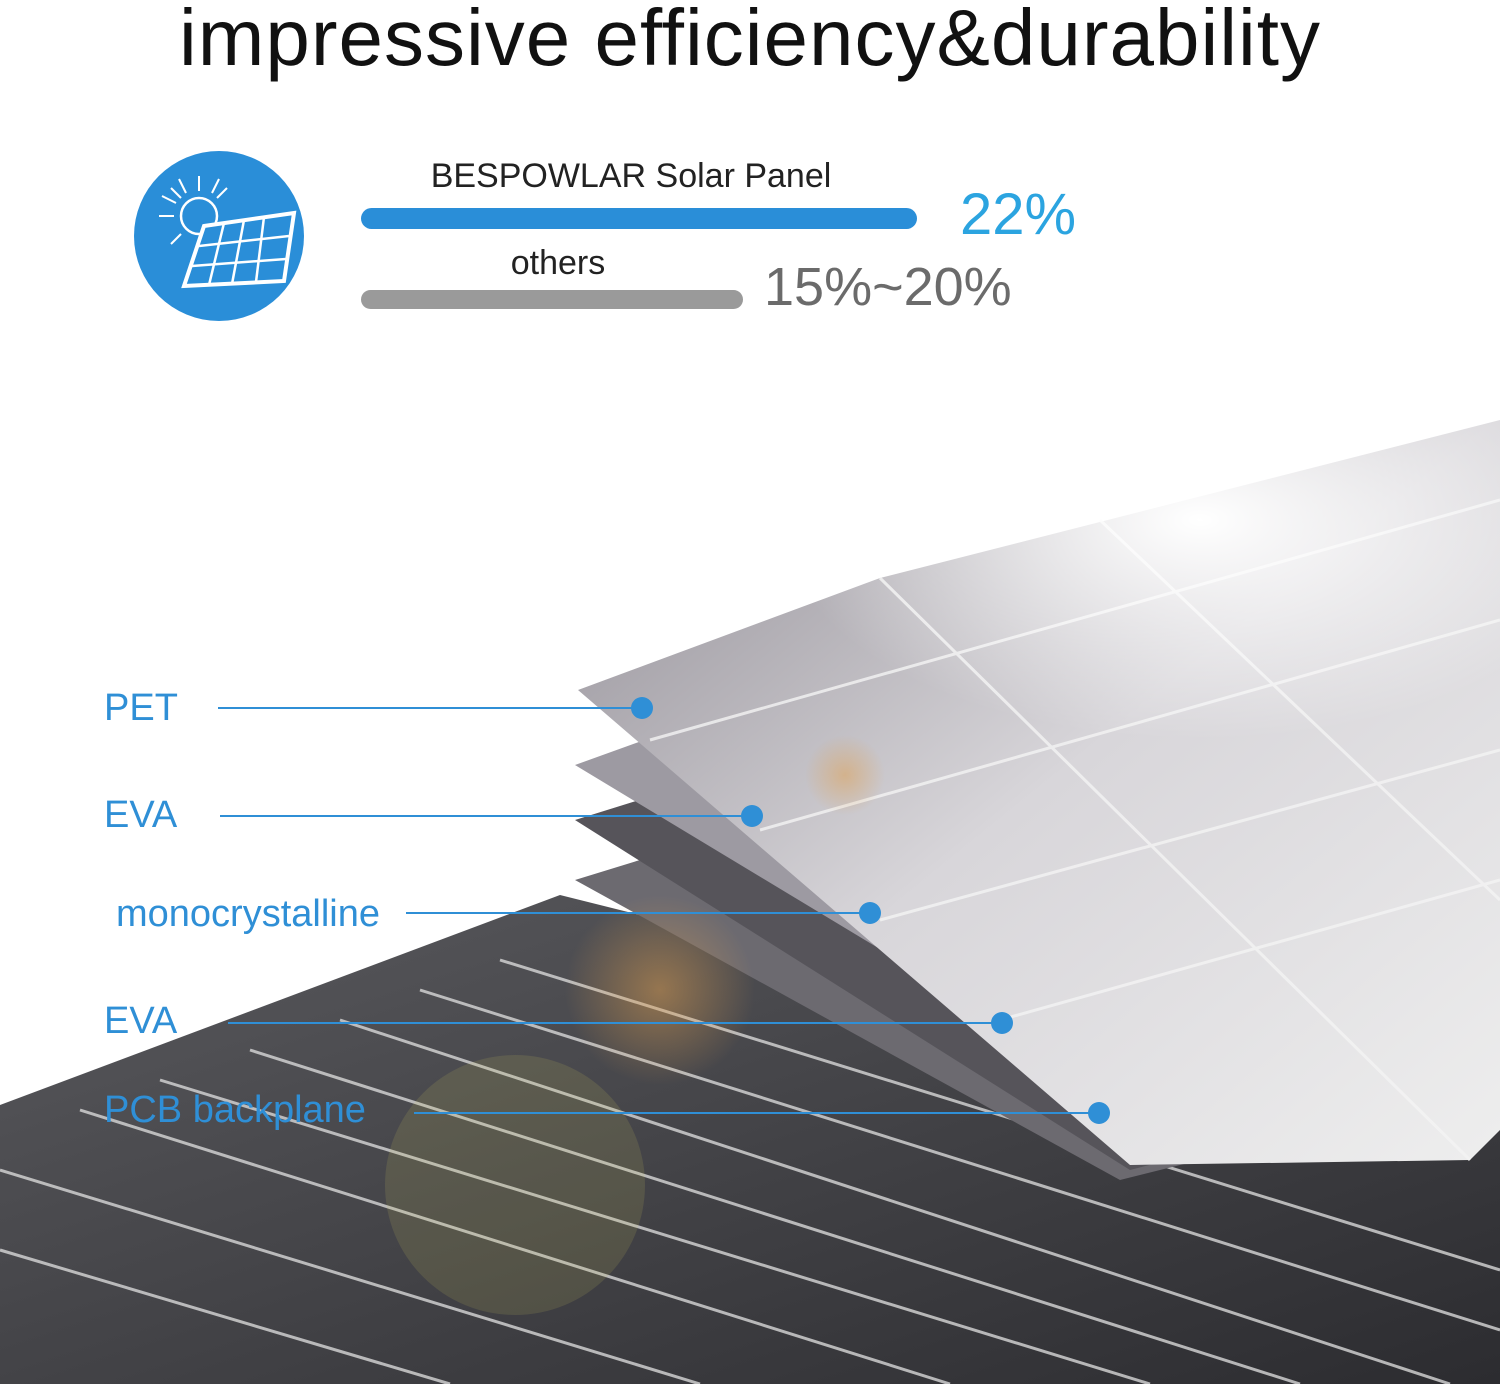 The height and width of the screenshot is (1384, 1500). Describe the element at coordinates (141, 708) in the screenshot. I see `layer-label-pet: PET` at that location.